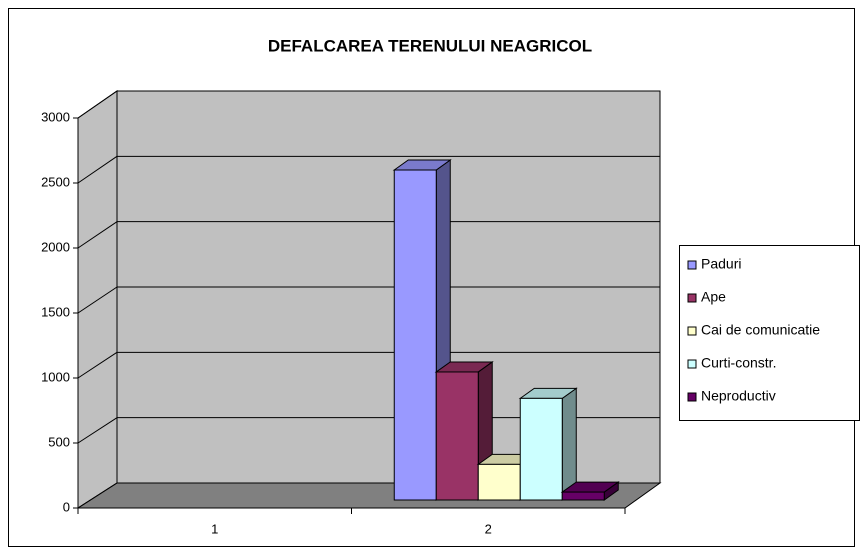 The height and width of the screenshot is (555, 861). I want to click on legend-label: Cai de comunicatie, so click(760, 330).